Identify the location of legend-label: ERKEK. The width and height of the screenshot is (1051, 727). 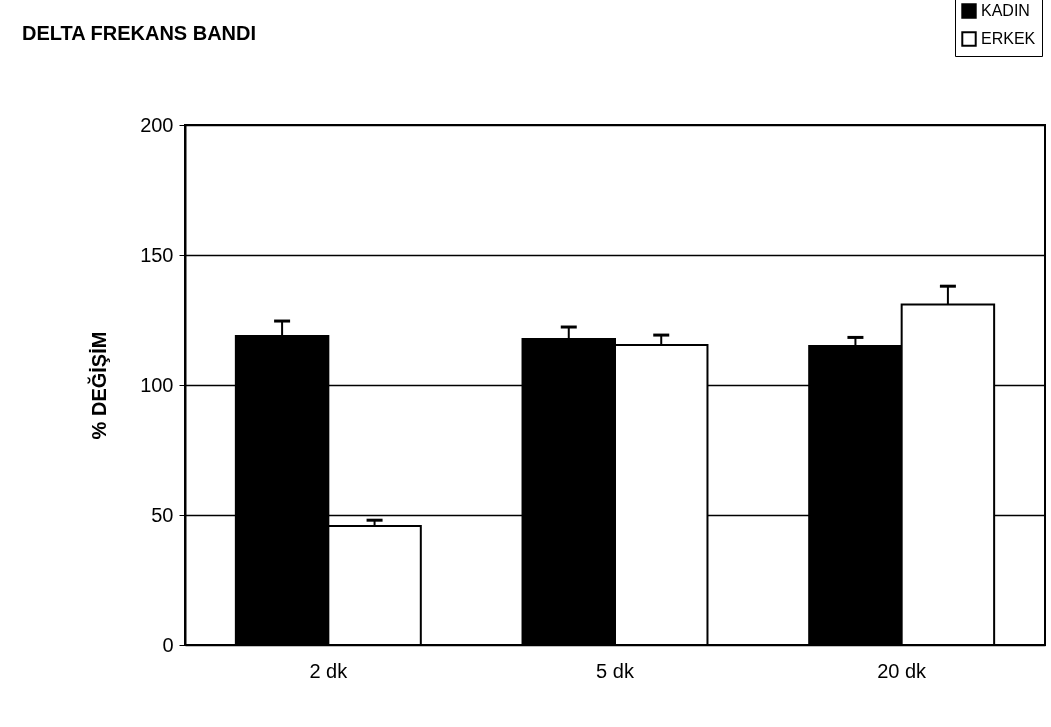
(1008, 38).